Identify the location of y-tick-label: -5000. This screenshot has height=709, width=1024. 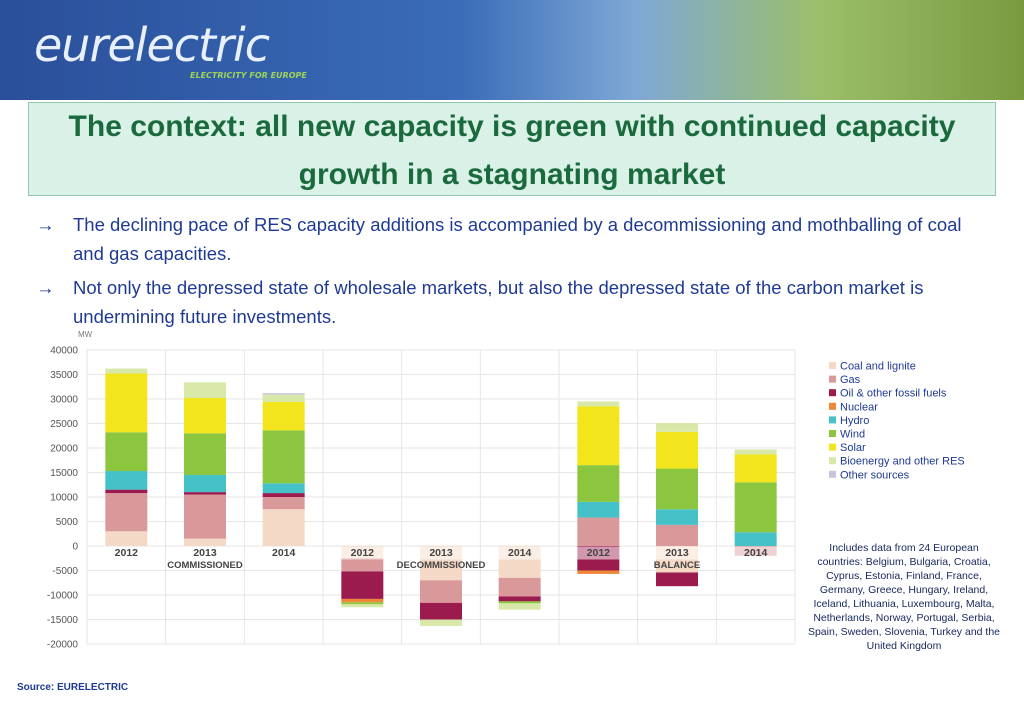
(65, 571).